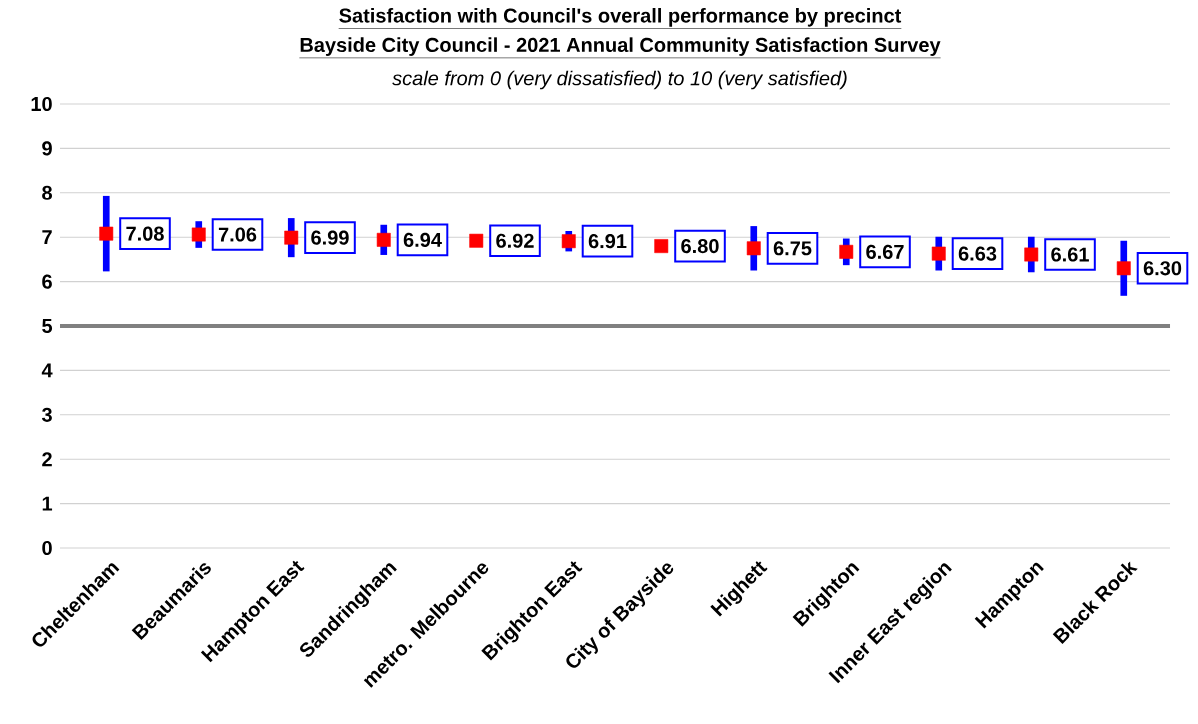  What do you see at coordinates (515, 240) in the screenshot?
I see `data-label: 6.92` at bounding box center [515, 240].